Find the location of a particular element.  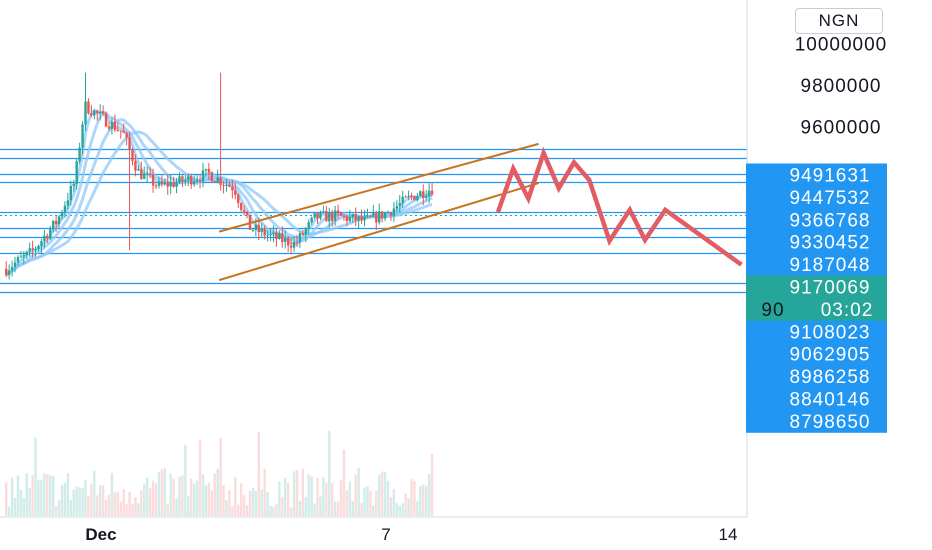

channel-lower-line is located at coordinates (378, 232).